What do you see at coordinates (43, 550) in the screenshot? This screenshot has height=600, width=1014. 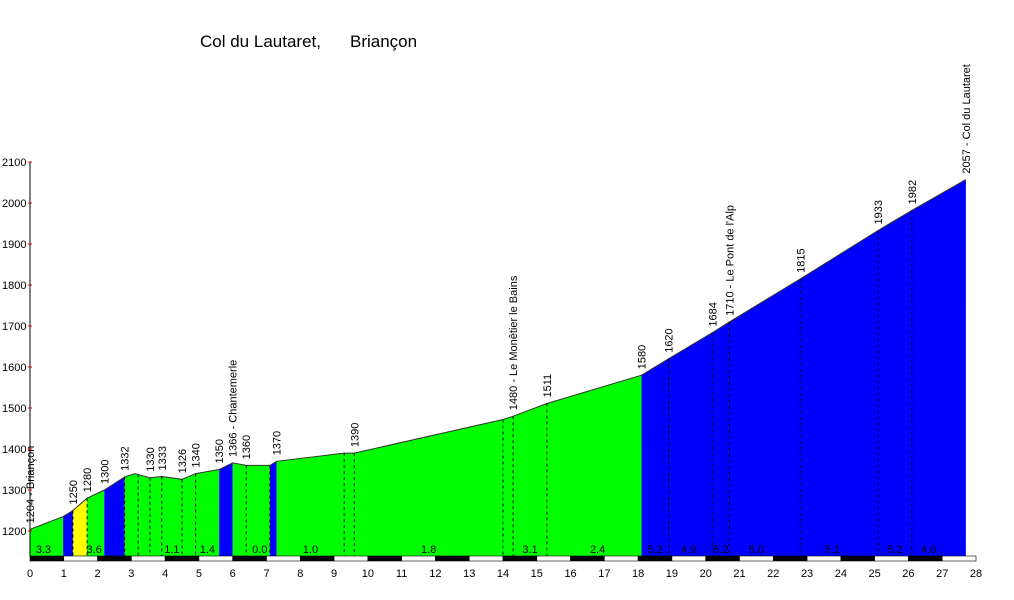 I see `gradient-label: 3.3` at bounding box center [43, 550].